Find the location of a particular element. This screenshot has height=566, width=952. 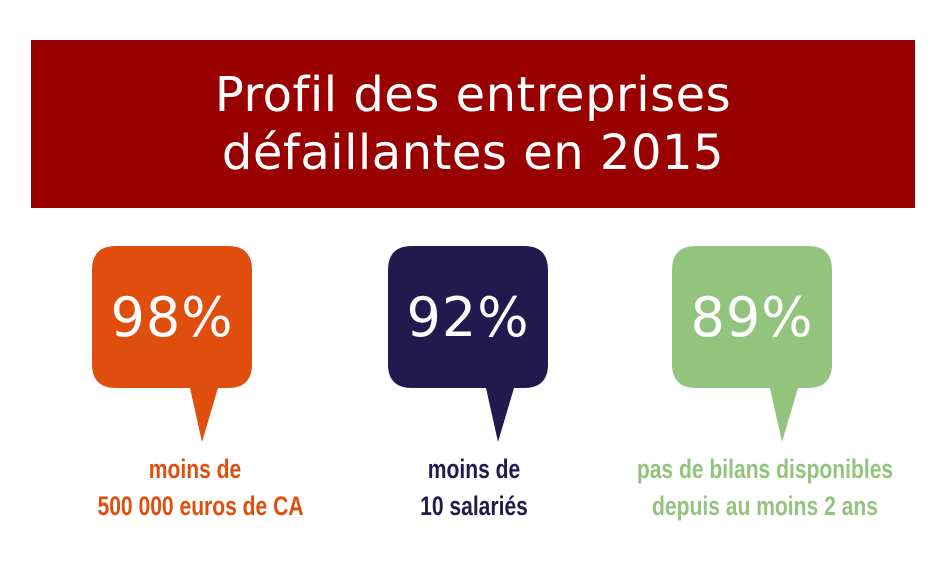

caption-line-2: 10 salariés is located at coordinates (474, 506).